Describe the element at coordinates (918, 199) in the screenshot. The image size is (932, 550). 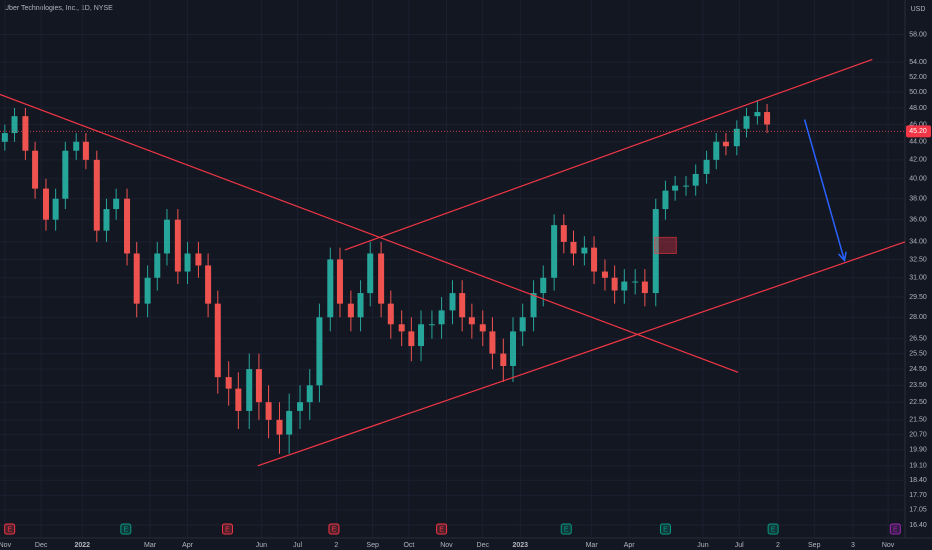
I see `y-tick-label: 38.00` at that location.